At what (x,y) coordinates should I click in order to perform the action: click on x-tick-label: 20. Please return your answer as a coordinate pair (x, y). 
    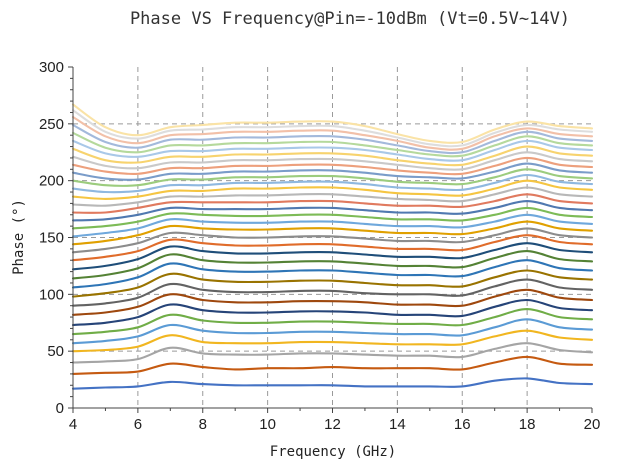
    Looking at the image, I should click on (592, 424).